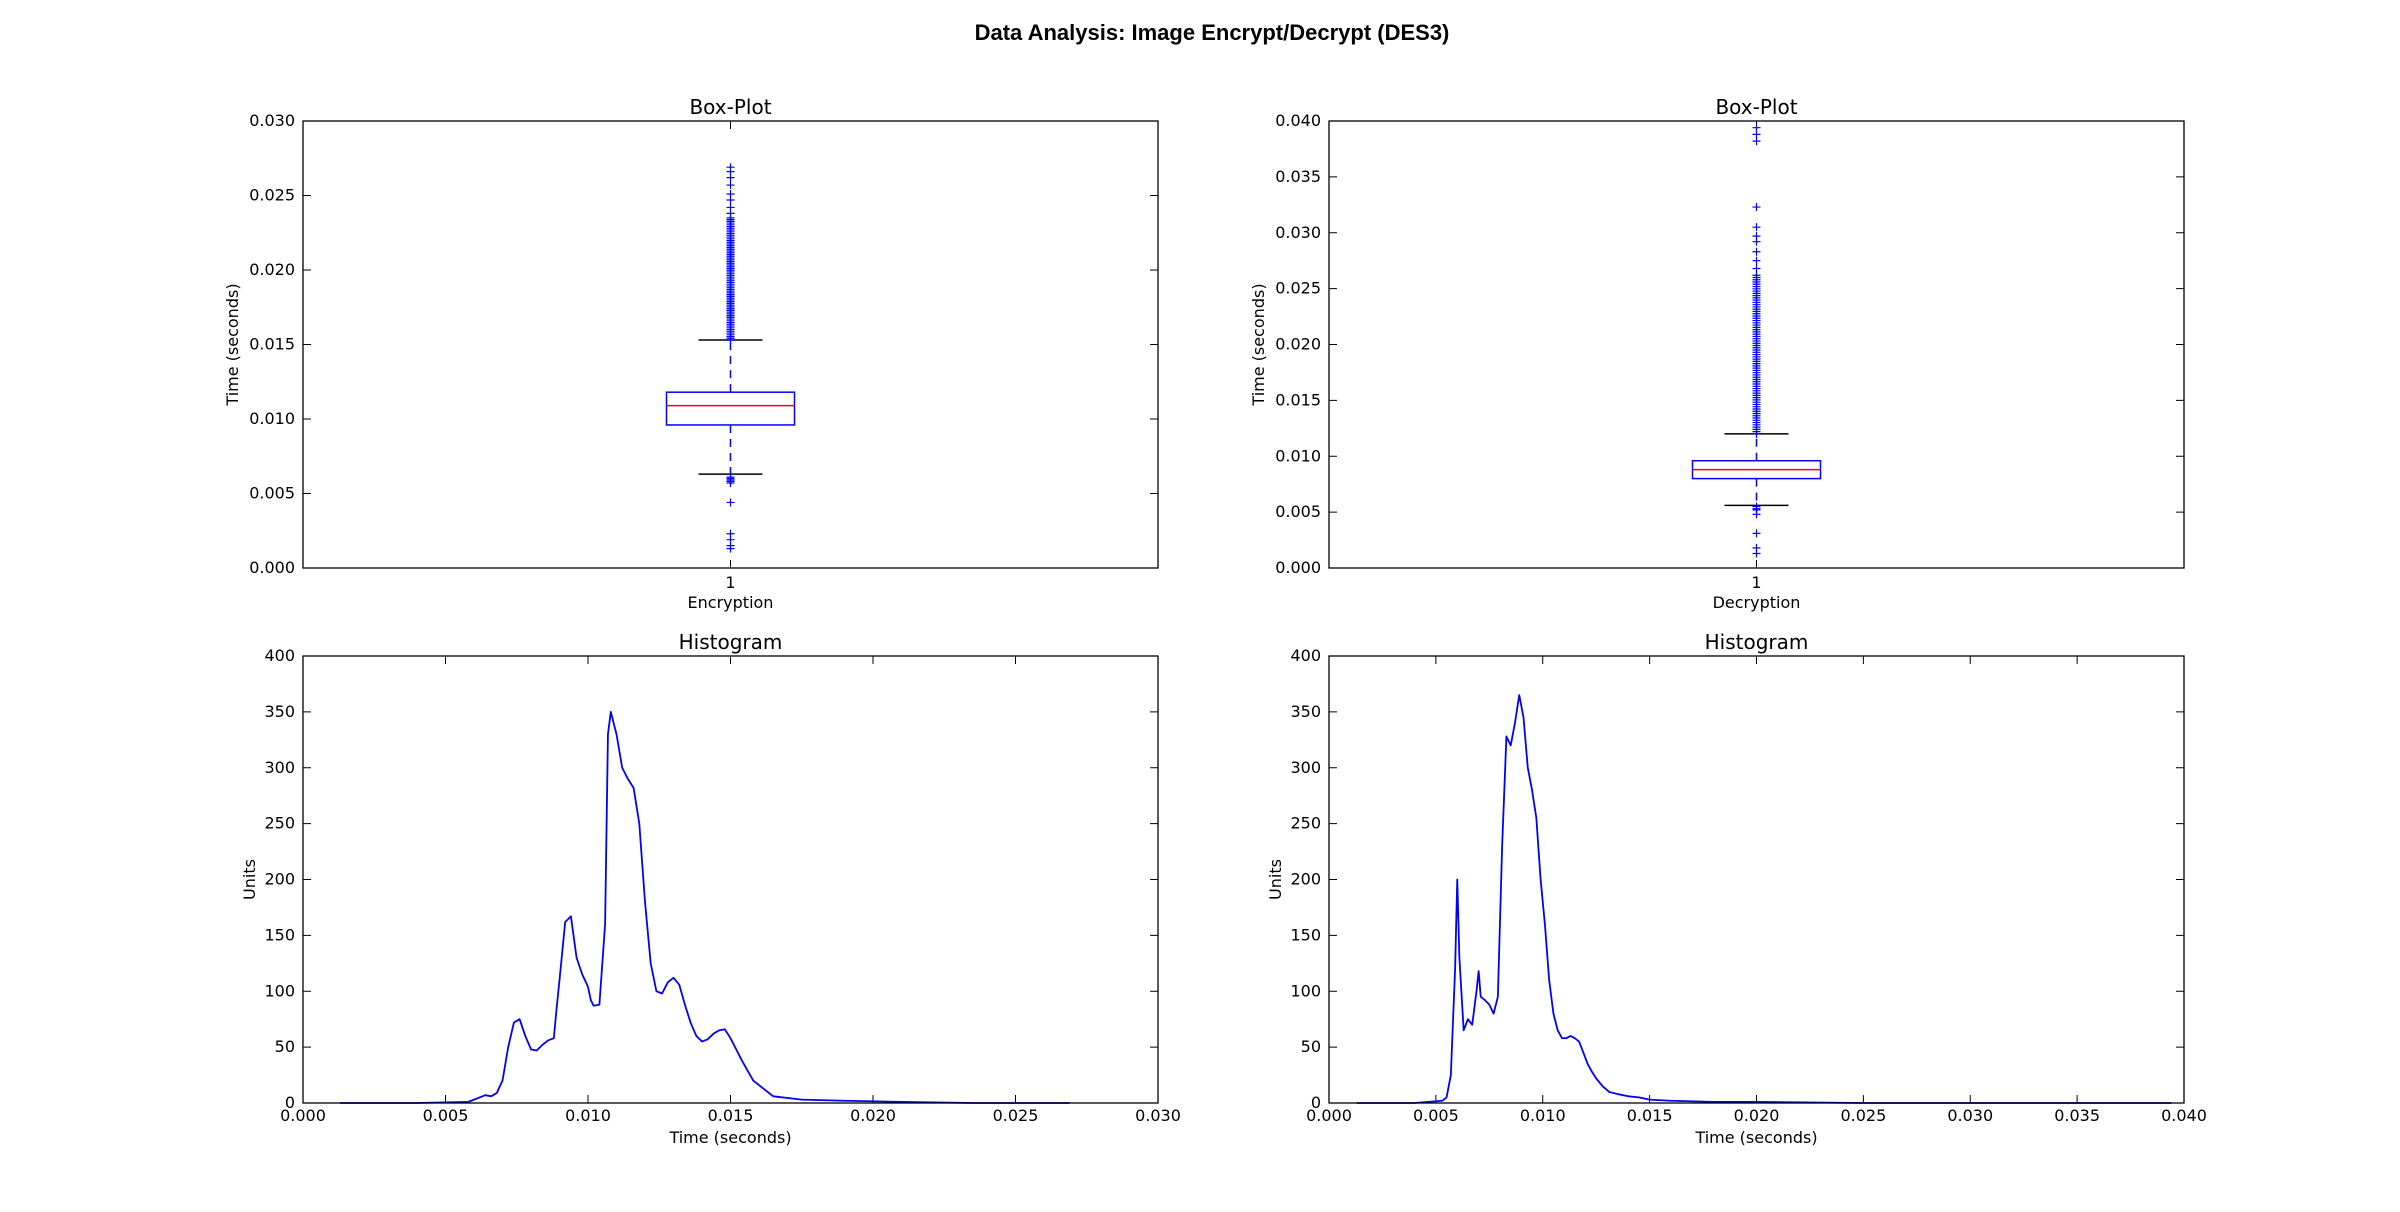 This screenshot has height=1212, width=2400. Describe the element at coordinates (1298, 120) in the screenshot. I see `y-tick-label: 0.040` at that location.